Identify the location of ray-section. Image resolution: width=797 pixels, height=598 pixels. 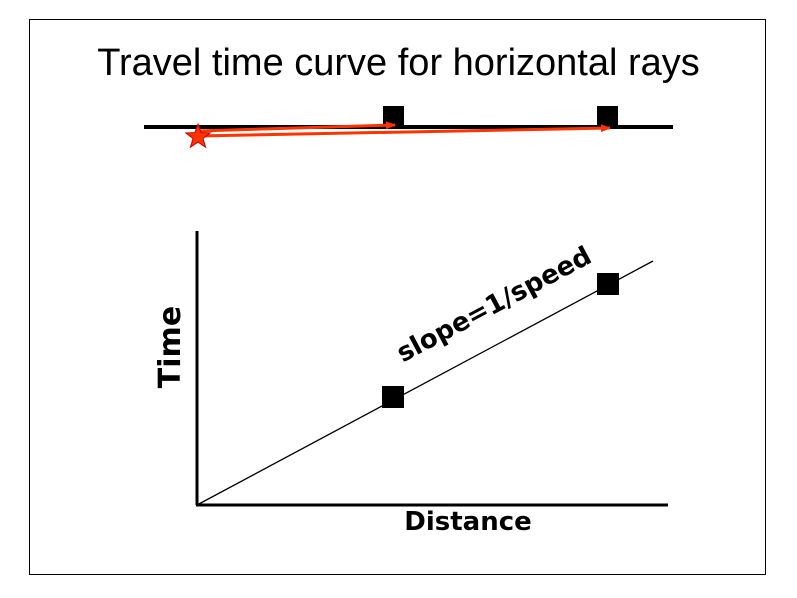
(408, 127).